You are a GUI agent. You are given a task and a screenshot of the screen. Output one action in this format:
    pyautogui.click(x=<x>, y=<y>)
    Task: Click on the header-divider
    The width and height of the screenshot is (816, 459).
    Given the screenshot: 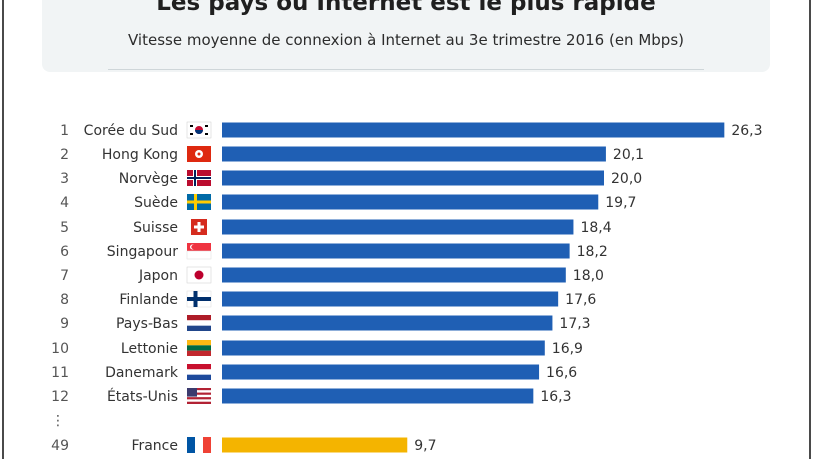 What is the action you would take?
    pyautogui.click(x=406, y=69)
    